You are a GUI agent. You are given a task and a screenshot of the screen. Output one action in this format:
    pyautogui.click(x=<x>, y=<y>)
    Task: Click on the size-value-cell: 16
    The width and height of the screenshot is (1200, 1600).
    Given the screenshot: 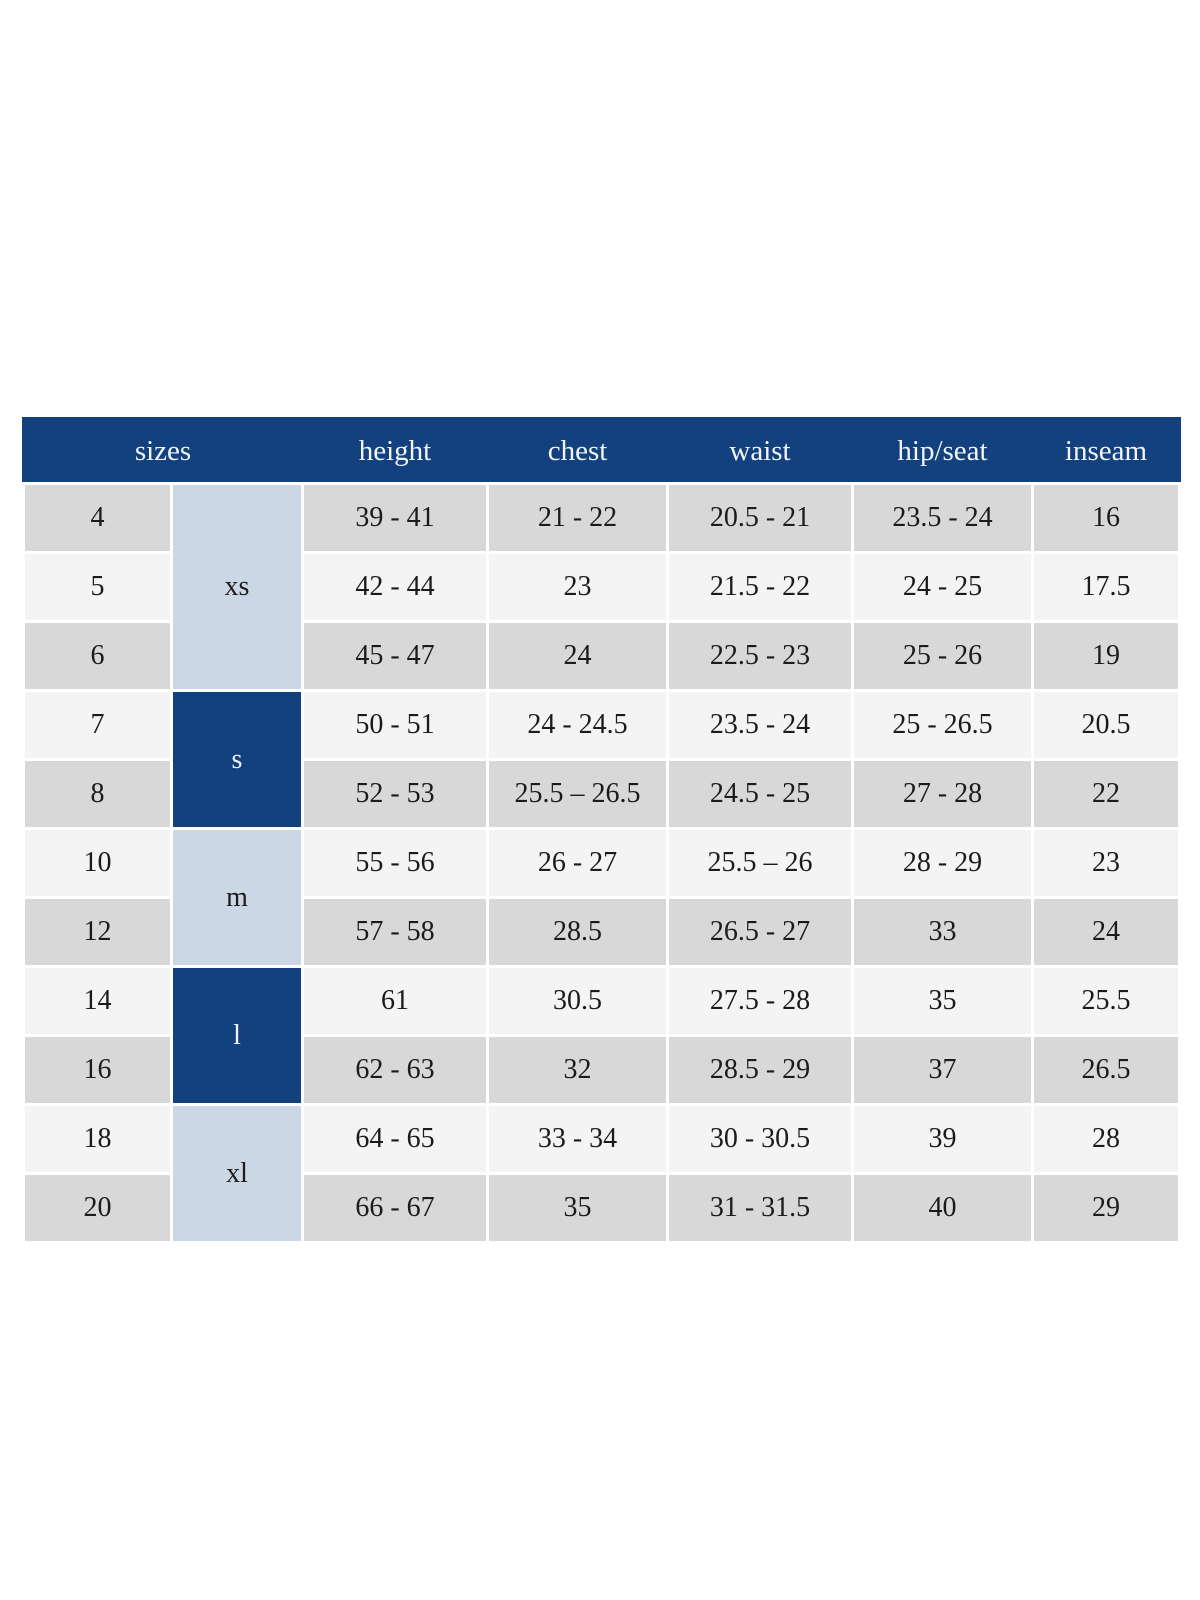 What is the action you would take?
    pyautogui.click(x=97, y=1070)
    